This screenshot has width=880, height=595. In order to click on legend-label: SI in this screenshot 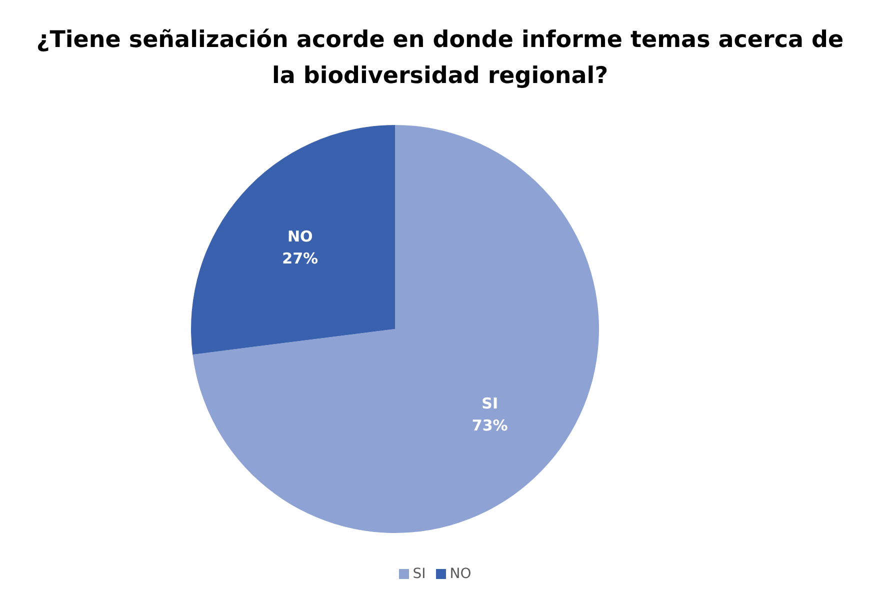, I will do `click(419, 574)`.